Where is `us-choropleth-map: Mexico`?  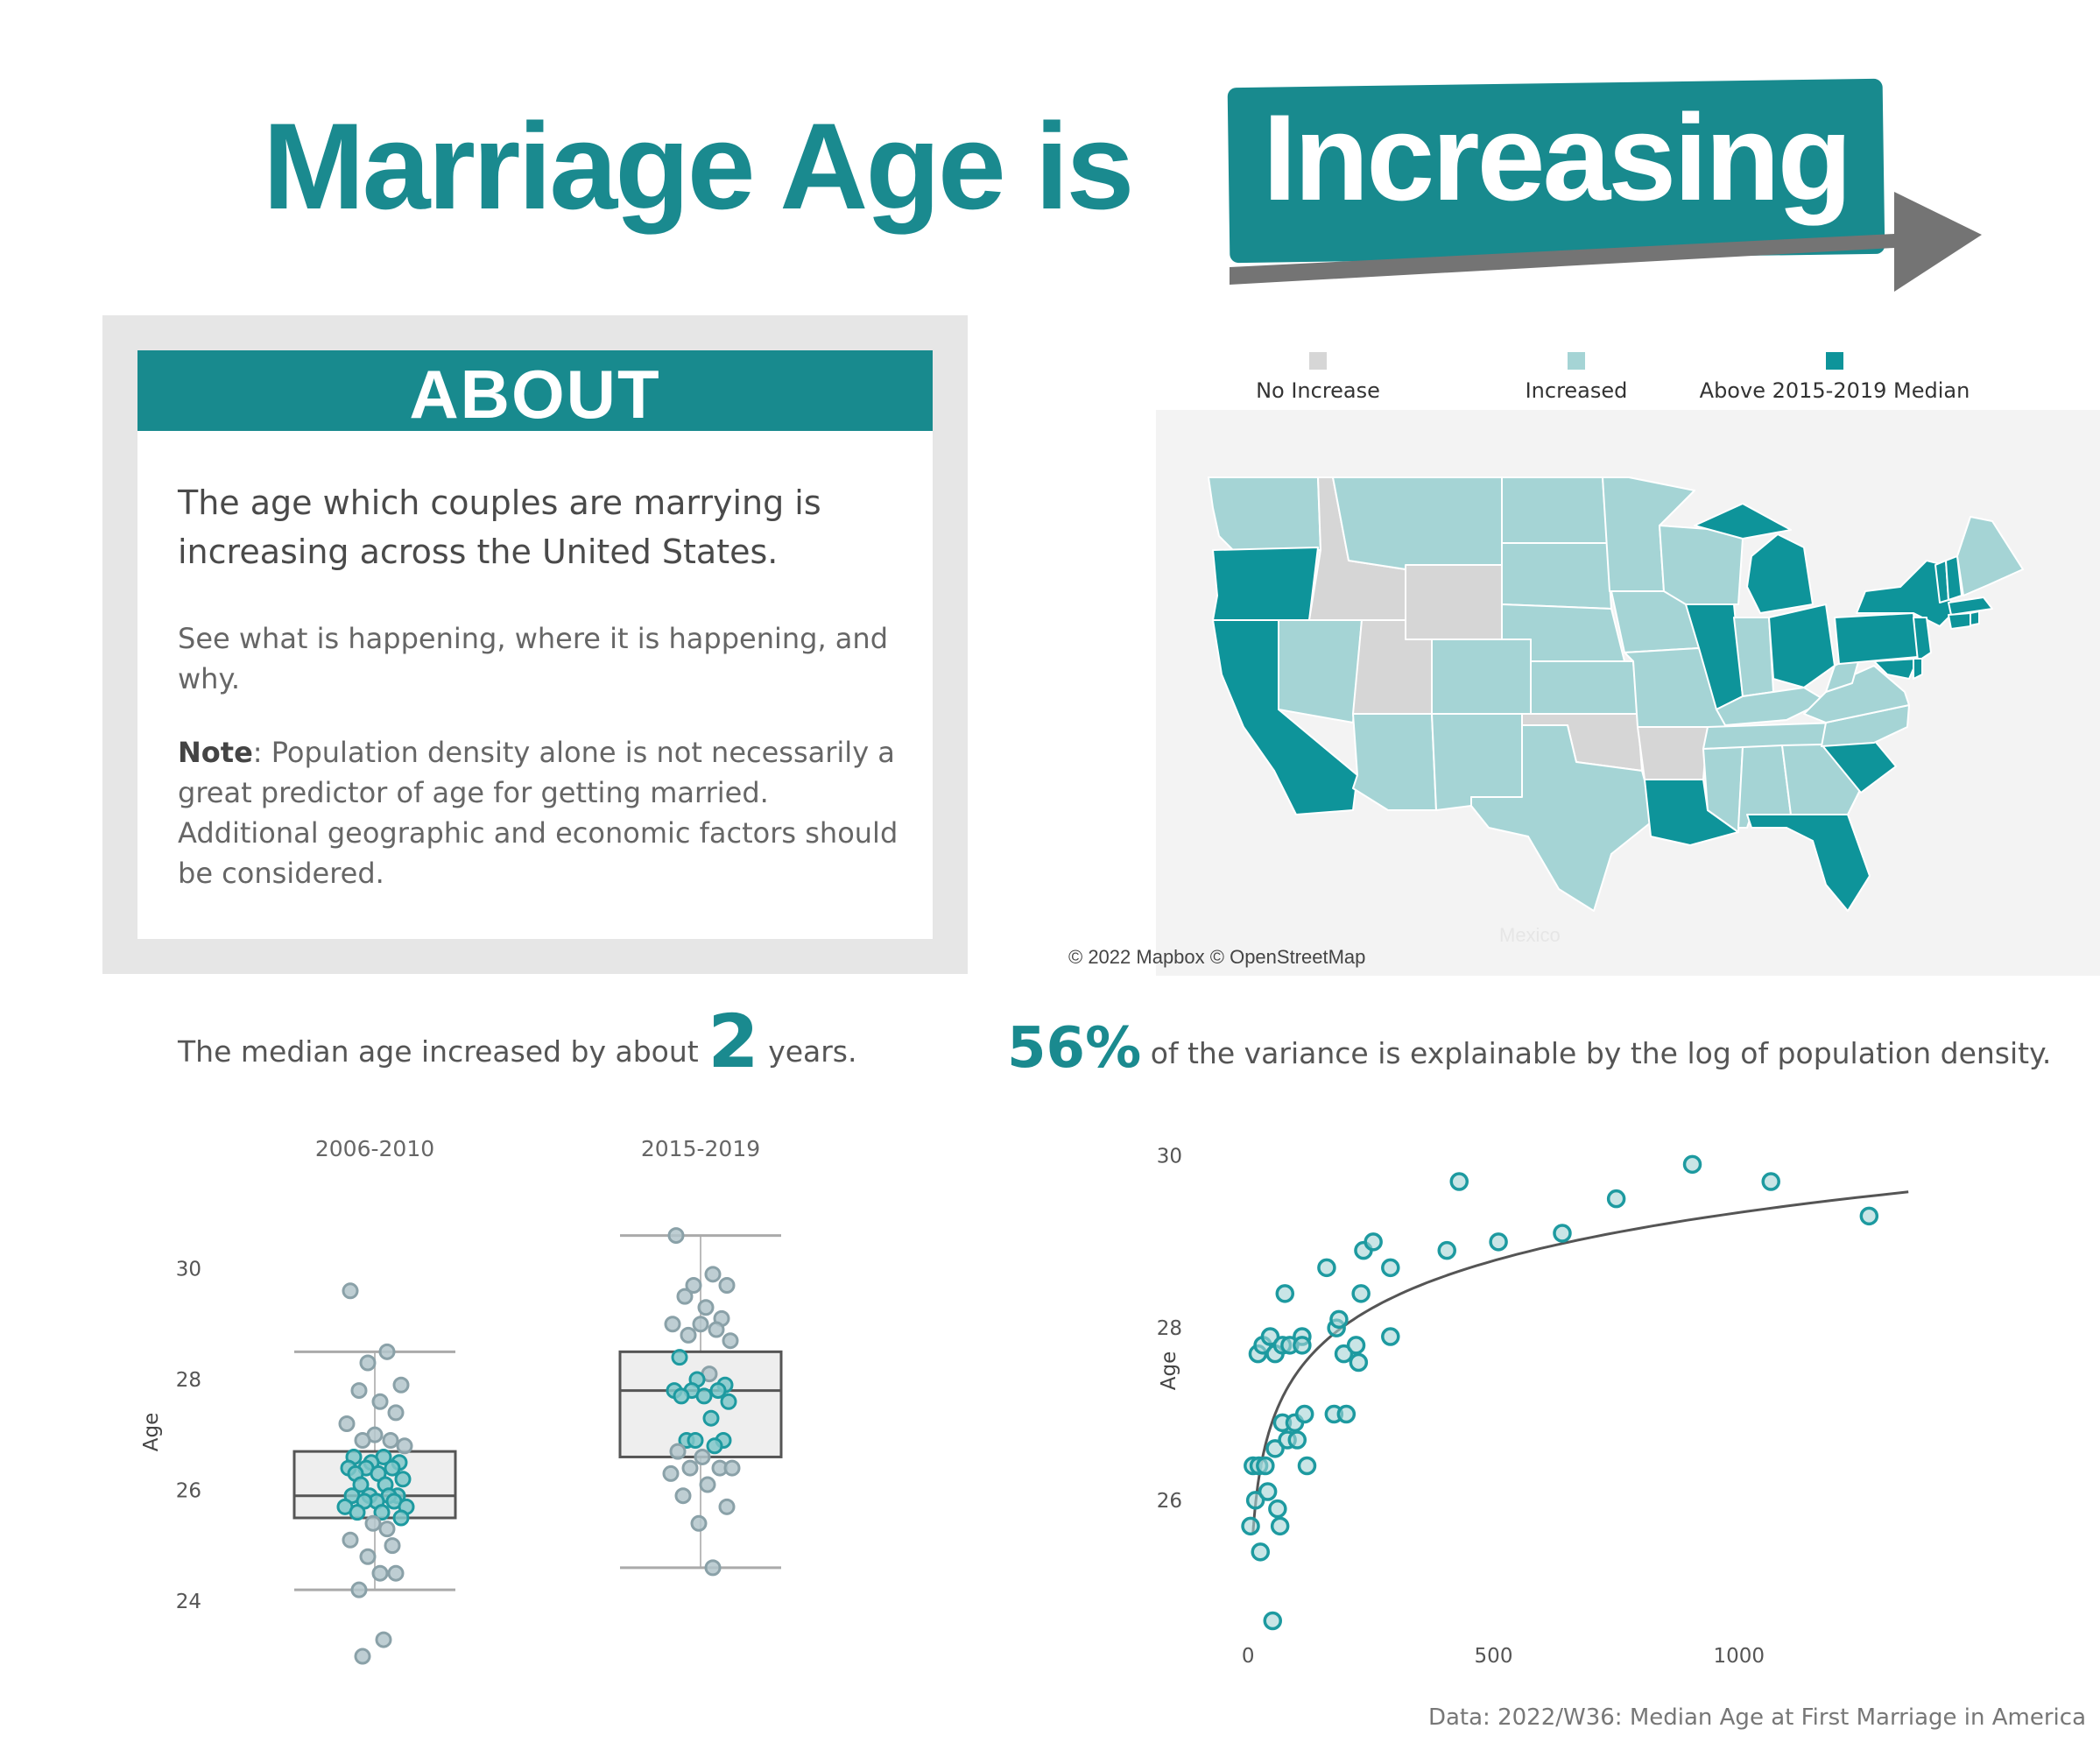 us-choropleth-map: Mexico is located at coordinates (1628, 693).